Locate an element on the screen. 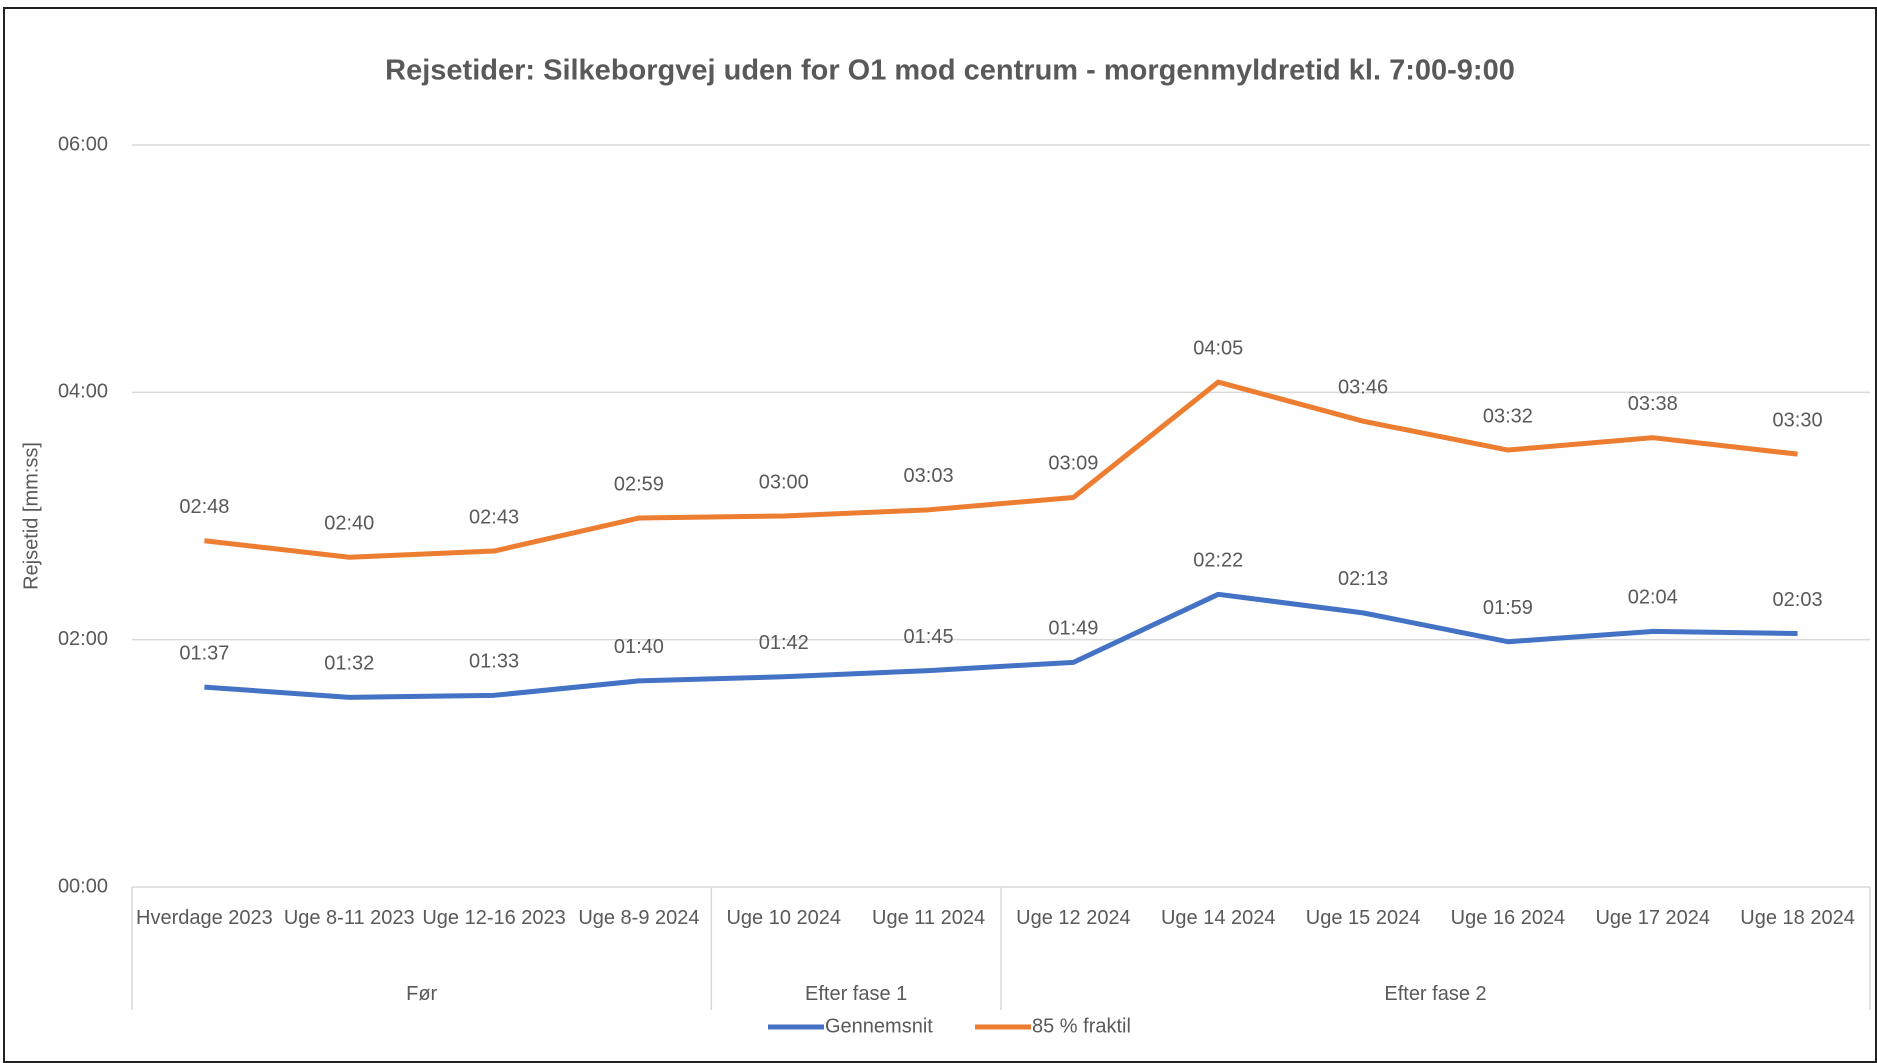  data-label: 03:00 is located at coordinates (784, 482).